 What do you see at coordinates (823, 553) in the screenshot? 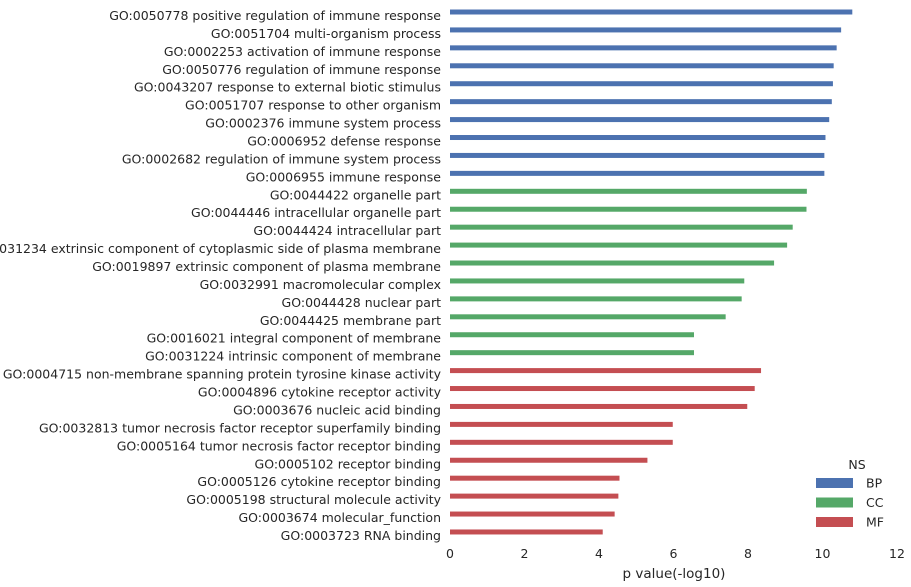
I see `x-tick-label: 10` at bounding box center [823, 553].